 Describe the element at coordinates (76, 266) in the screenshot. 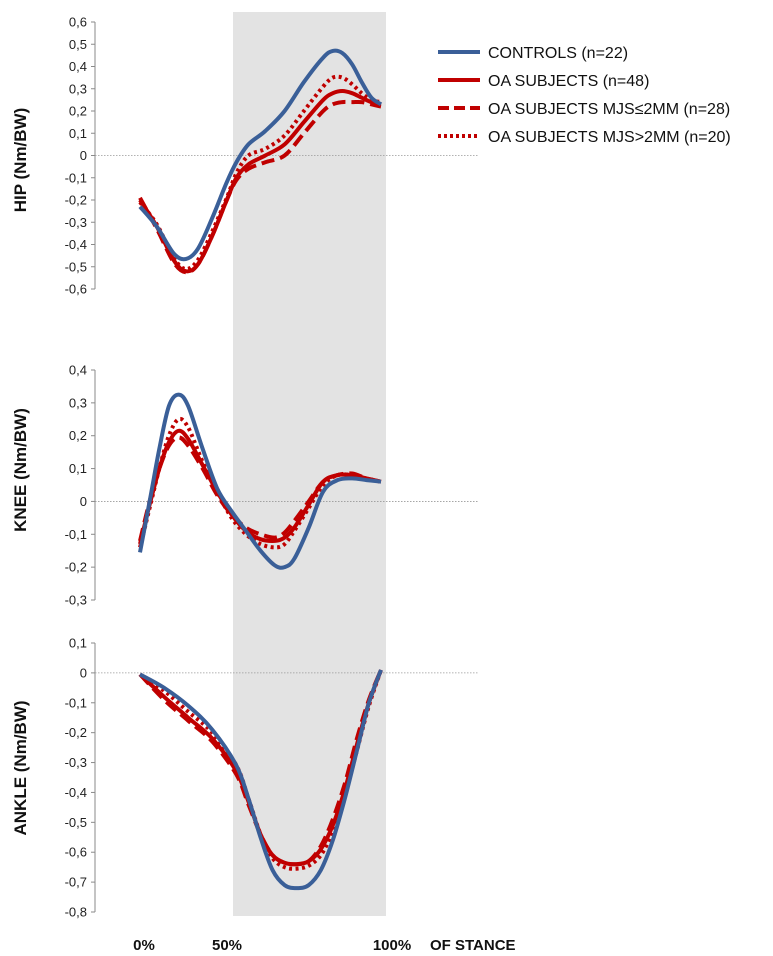

I see `hip-y-tick-label: -0,5` at that location.